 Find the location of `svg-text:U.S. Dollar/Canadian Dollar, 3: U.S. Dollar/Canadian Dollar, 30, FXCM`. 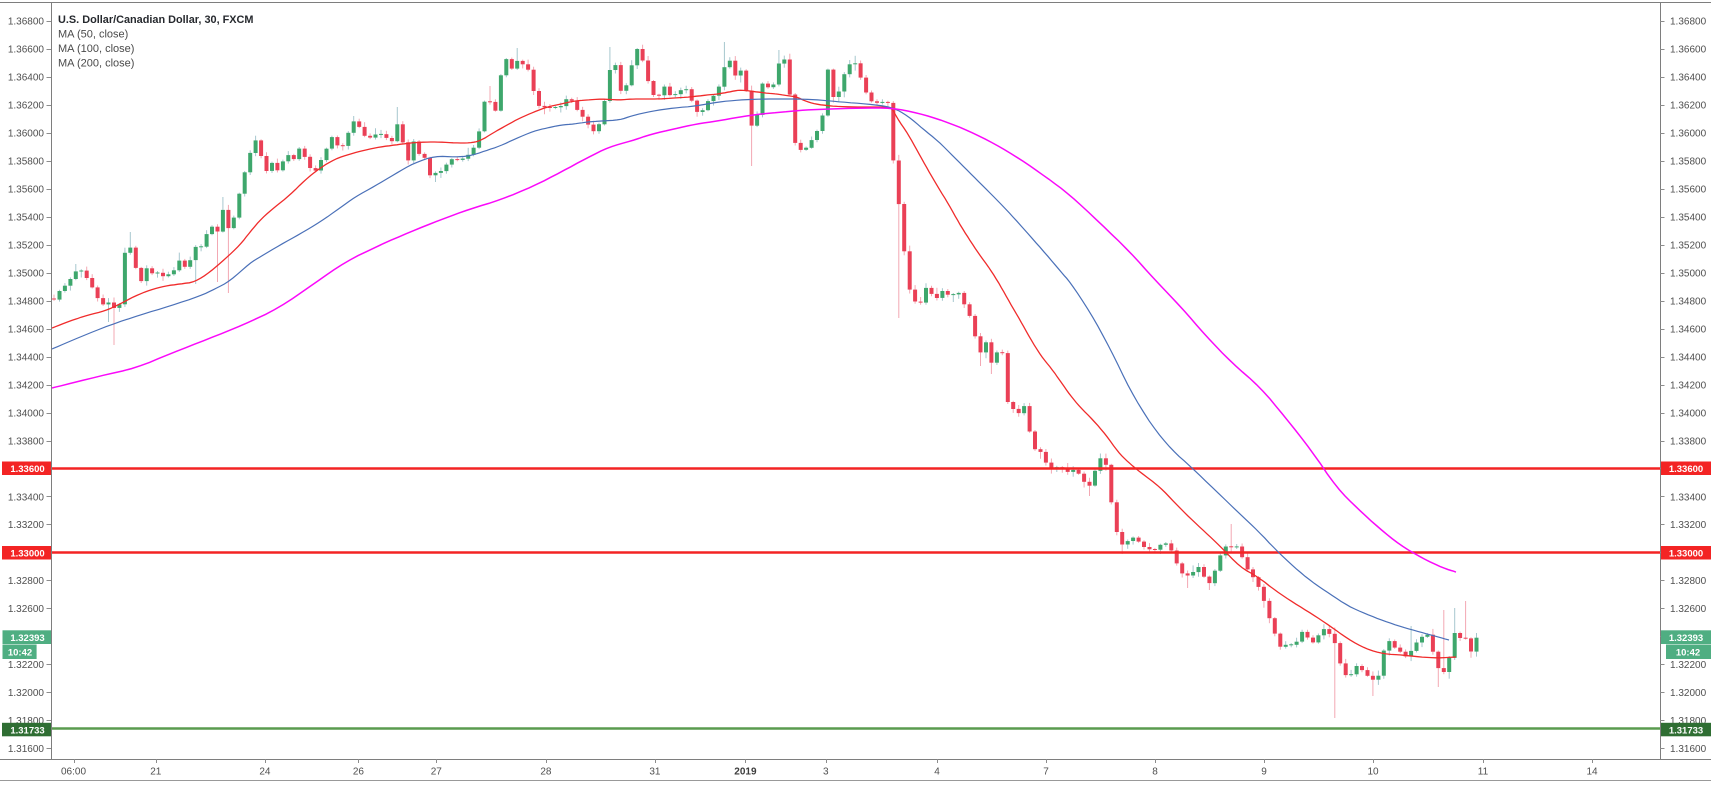

svg-text:U.S. Dollar/Canadian Dollar, 3: U.S. Dollar/Canadian Dollar, 30, FXCM is located at coordinates (155, 20).